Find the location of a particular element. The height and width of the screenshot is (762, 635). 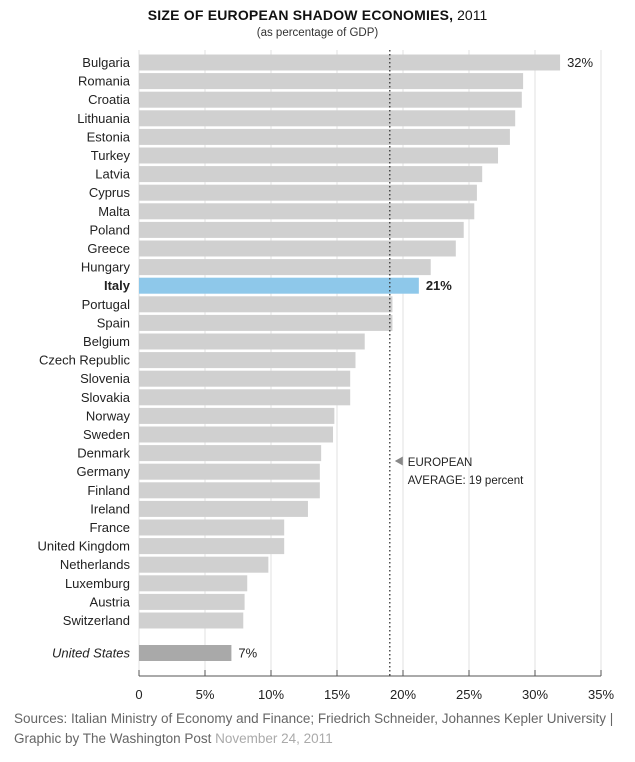

bar-belgium is located at coordinates (252, 341).